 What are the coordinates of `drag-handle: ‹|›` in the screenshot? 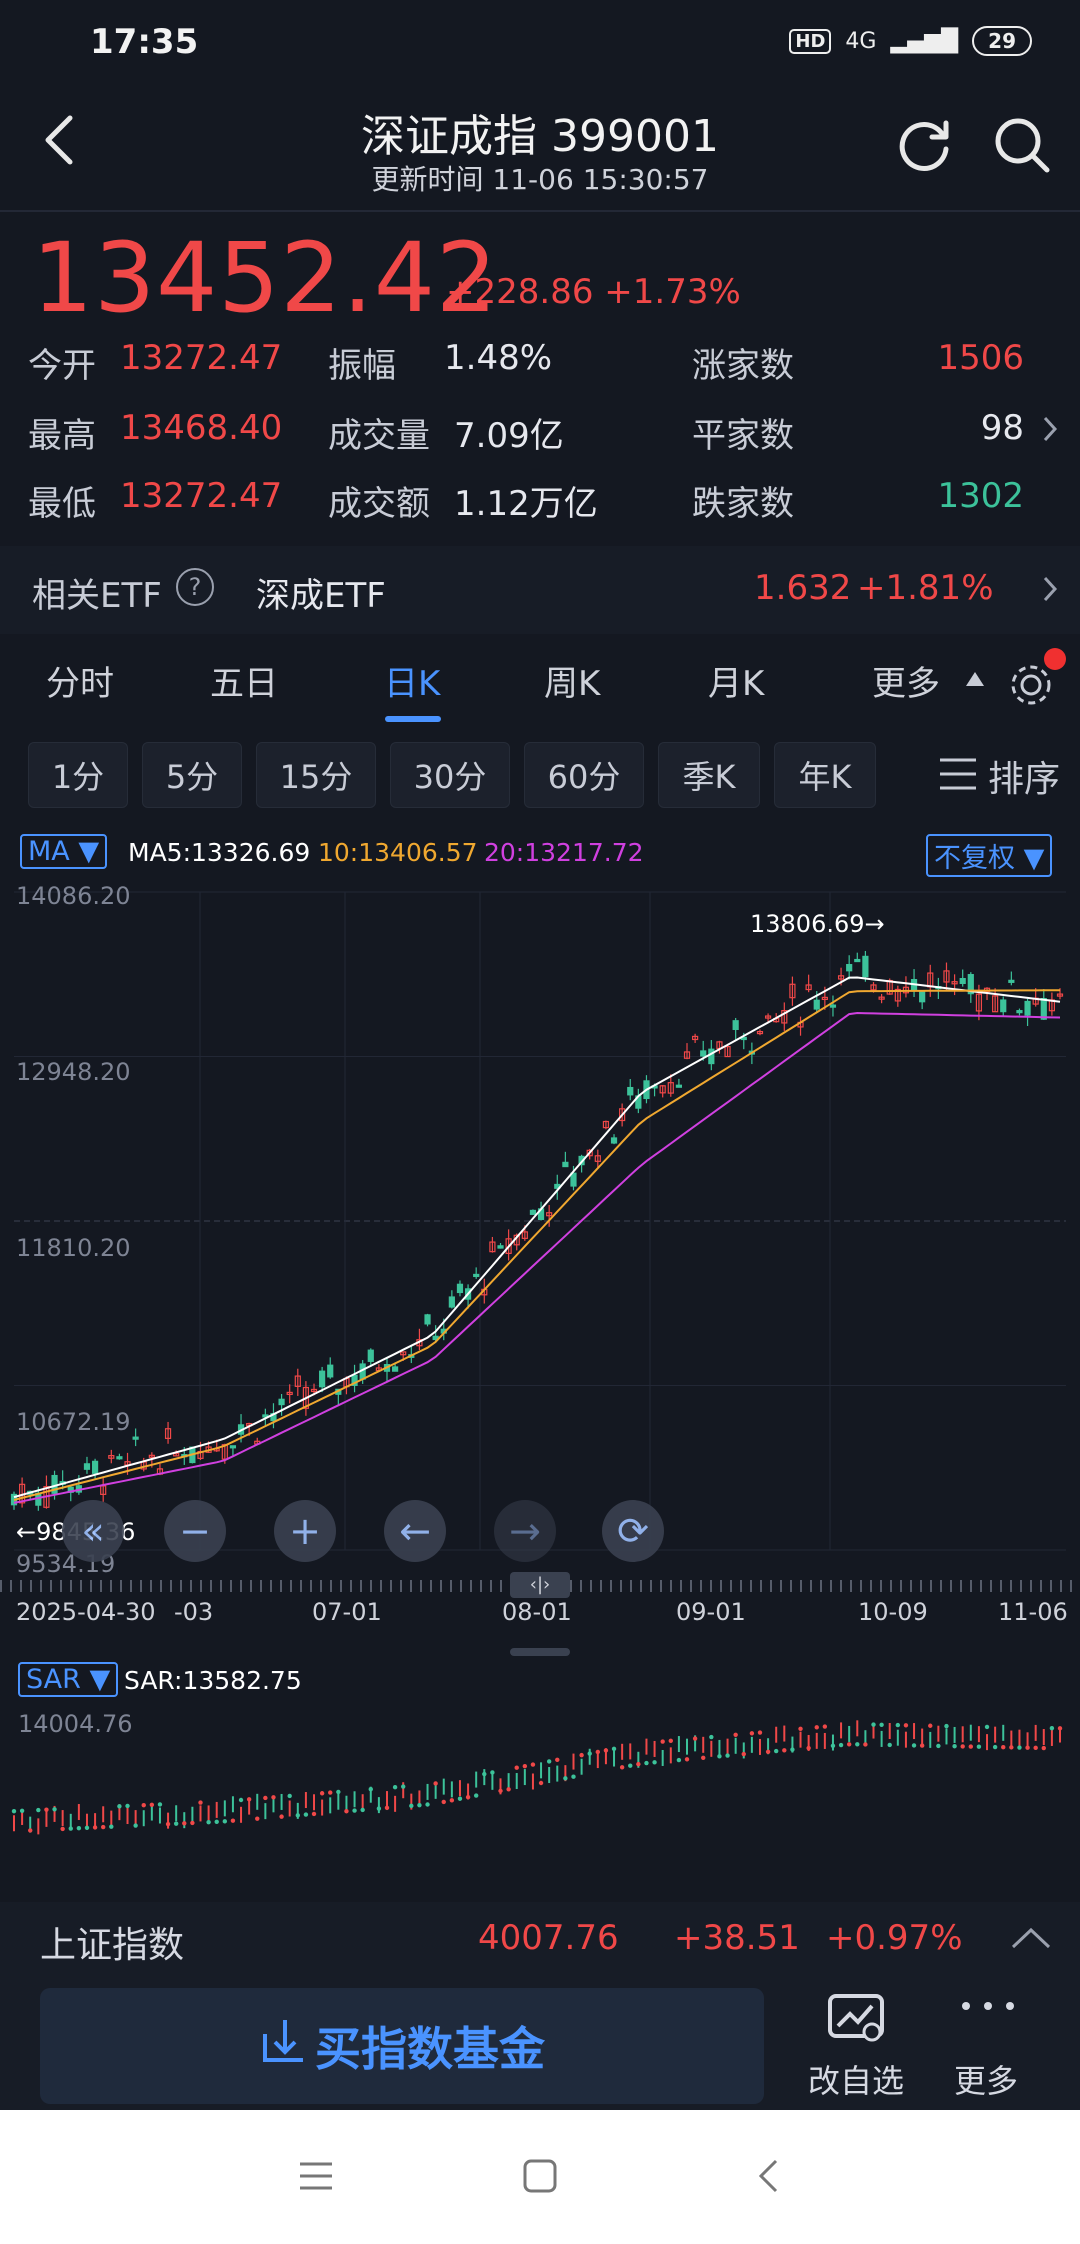 It's located at (540, 1585).